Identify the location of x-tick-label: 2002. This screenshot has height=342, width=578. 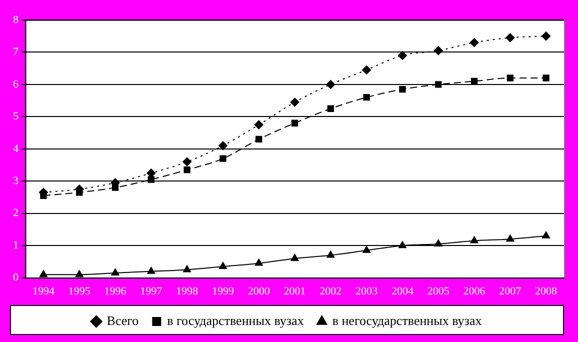
(331, 291).